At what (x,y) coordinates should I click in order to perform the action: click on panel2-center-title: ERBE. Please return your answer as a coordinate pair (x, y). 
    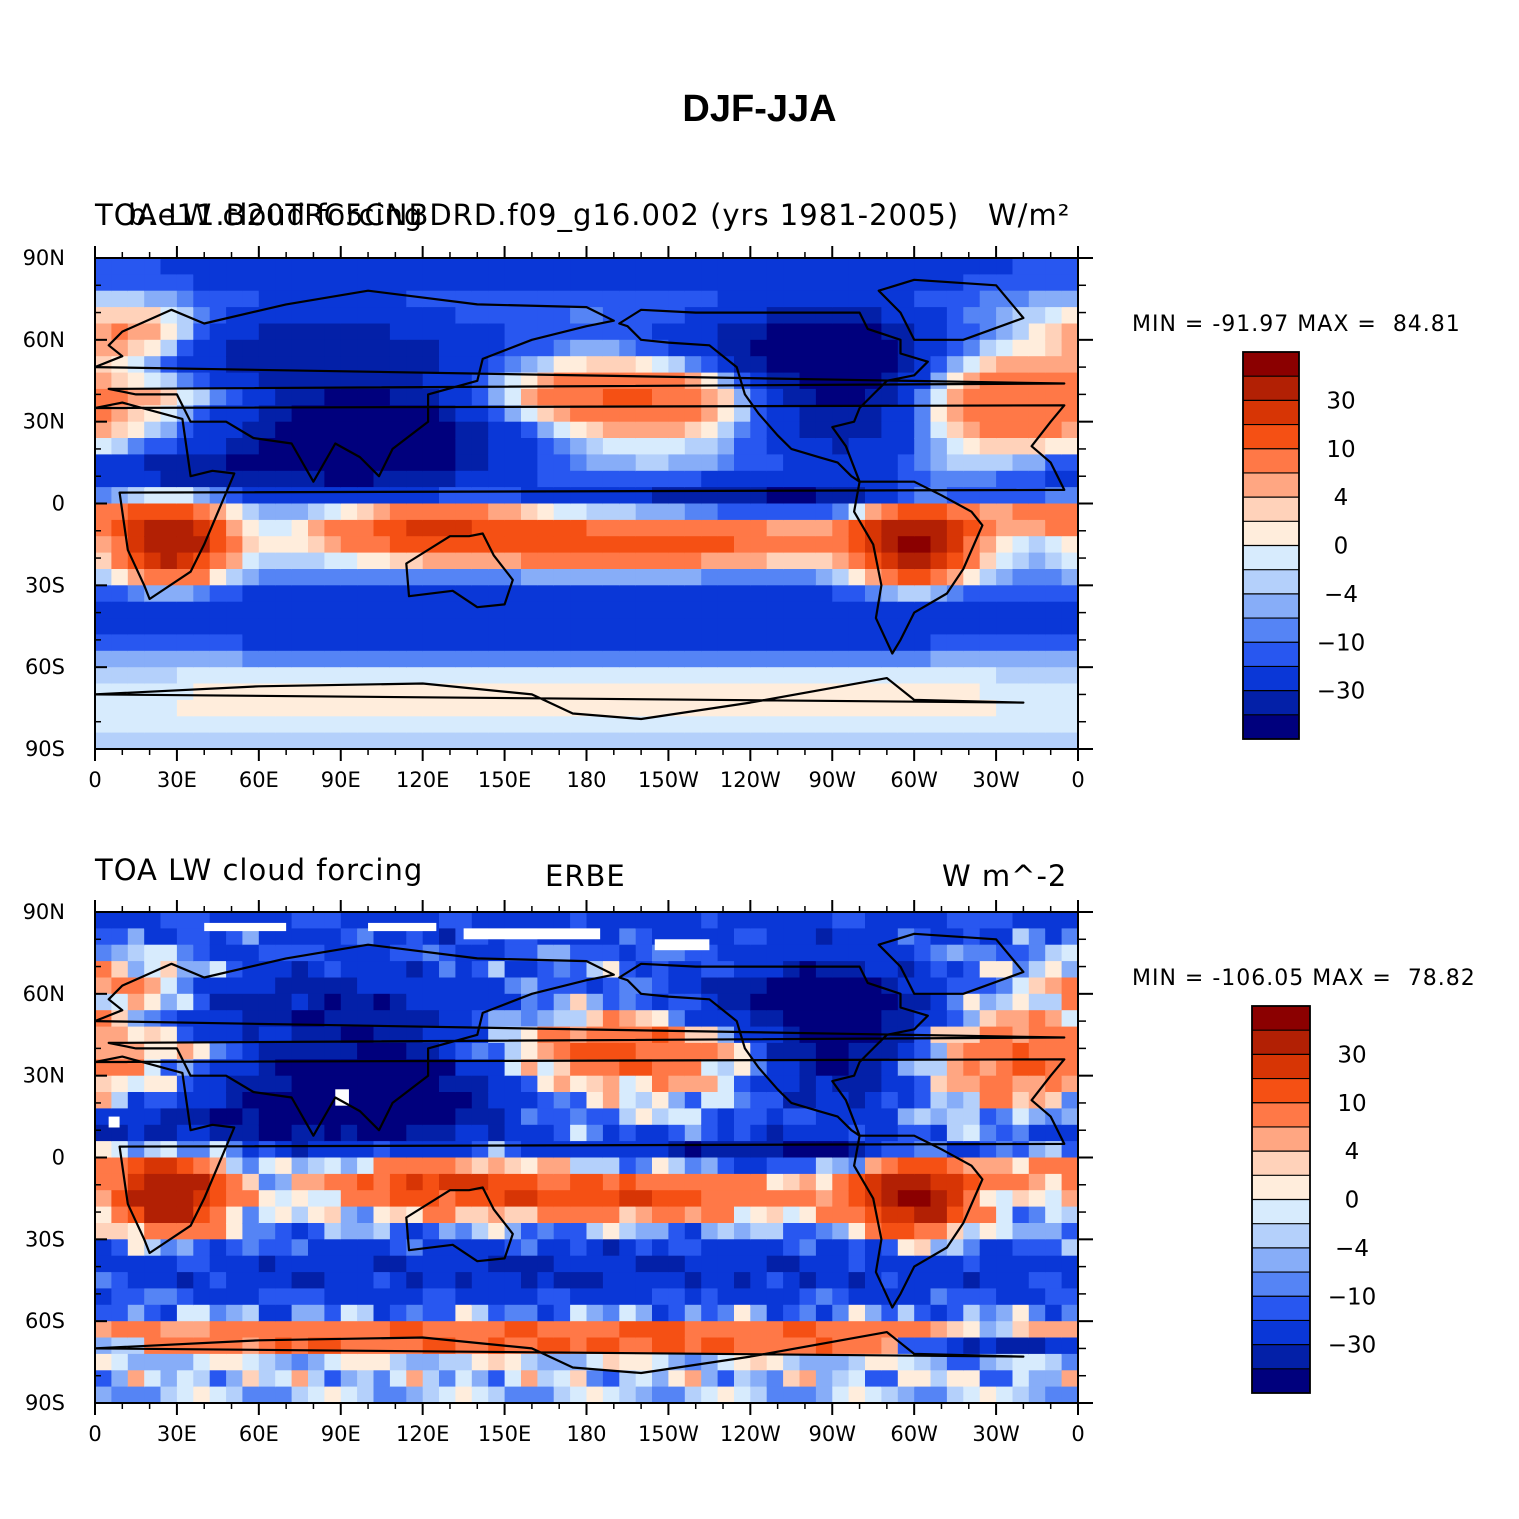
    Looking at the image, I should click on (585, 876).